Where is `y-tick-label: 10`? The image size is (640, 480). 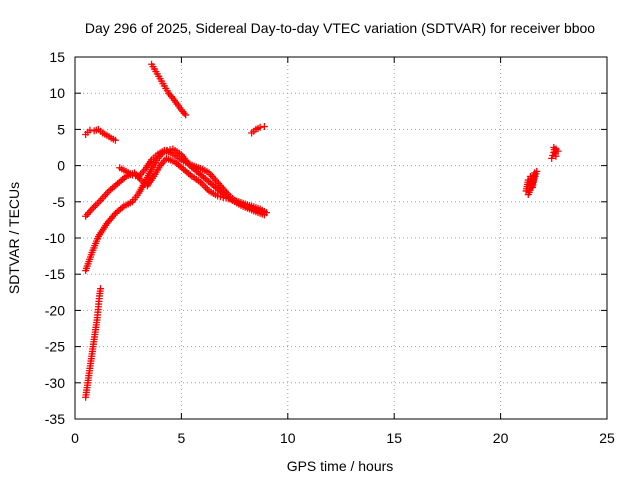 y-tick-label: 10 is located at coordinates (57, 93).